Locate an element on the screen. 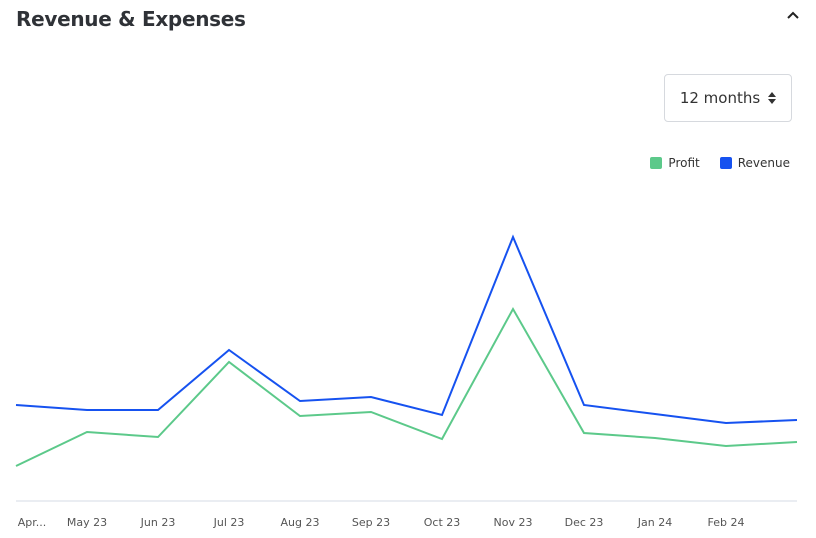  legend-label-profit: Profit is located at coordinates (684, 163).